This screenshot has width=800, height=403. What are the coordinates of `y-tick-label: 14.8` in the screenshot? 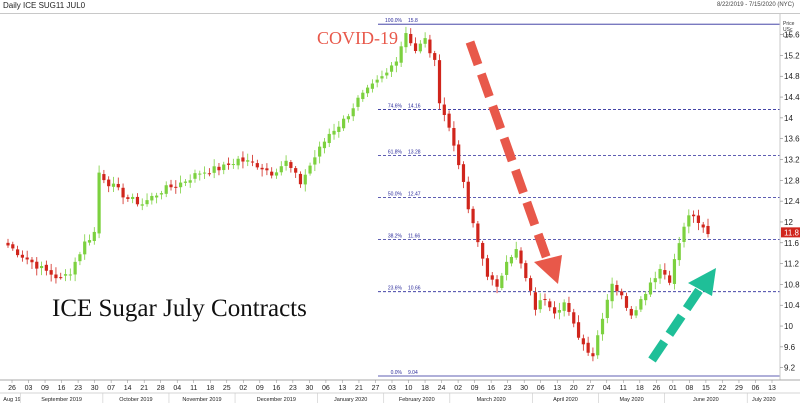 It's located at (792, 76).